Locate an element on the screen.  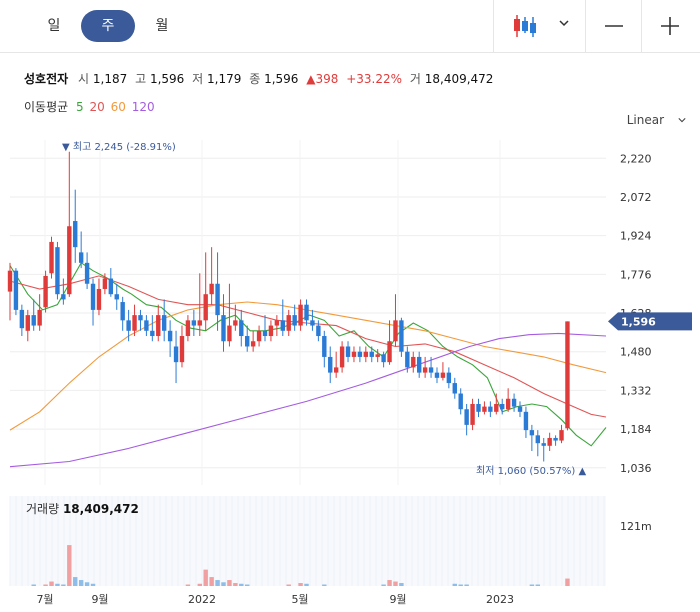
y-tick-label: 1,036 is located at coordinates (636, 468).